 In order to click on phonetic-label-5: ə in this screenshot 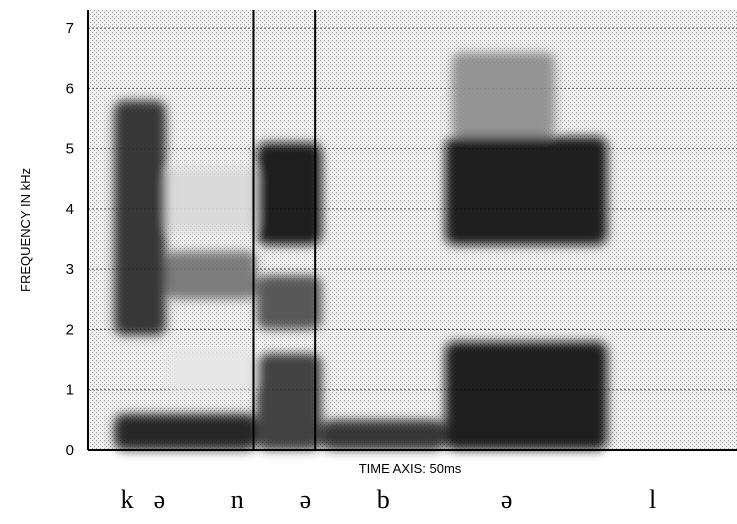, I will do `click(507, 499)`.